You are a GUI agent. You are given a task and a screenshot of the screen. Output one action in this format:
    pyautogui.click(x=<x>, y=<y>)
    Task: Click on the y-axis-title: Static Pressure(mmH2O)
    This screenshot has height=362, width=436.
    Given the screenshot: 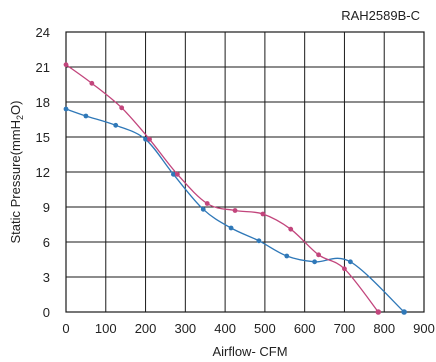 What is the action you would take?
    pyautogui.click(x=16, y=172)
    